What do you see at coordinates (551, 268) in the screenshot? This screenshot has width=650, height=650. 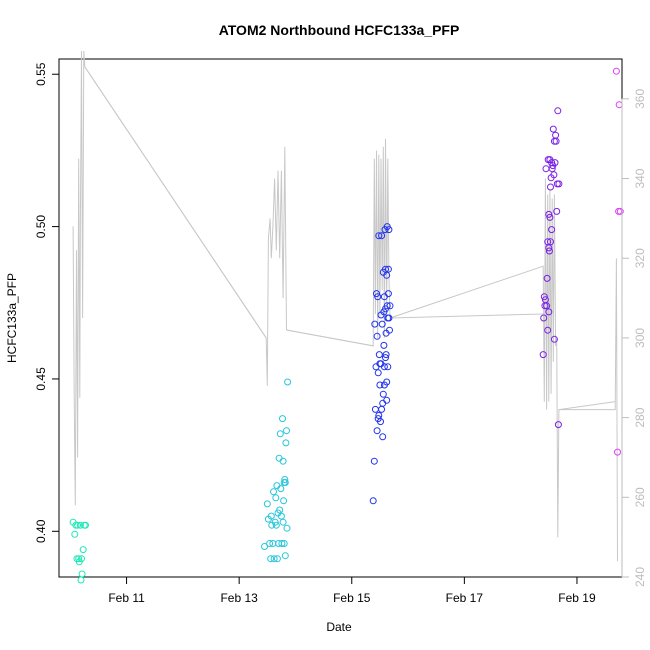 I see `series-flight-feb18` at bounding box center [551, 268].